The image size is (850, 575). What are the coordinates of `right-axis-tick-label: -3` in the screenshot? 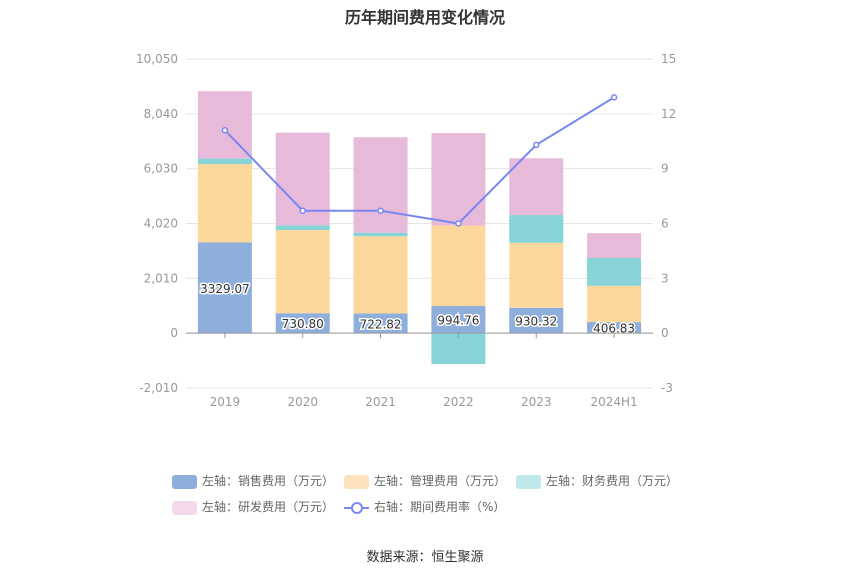 It's located at (667, 388).